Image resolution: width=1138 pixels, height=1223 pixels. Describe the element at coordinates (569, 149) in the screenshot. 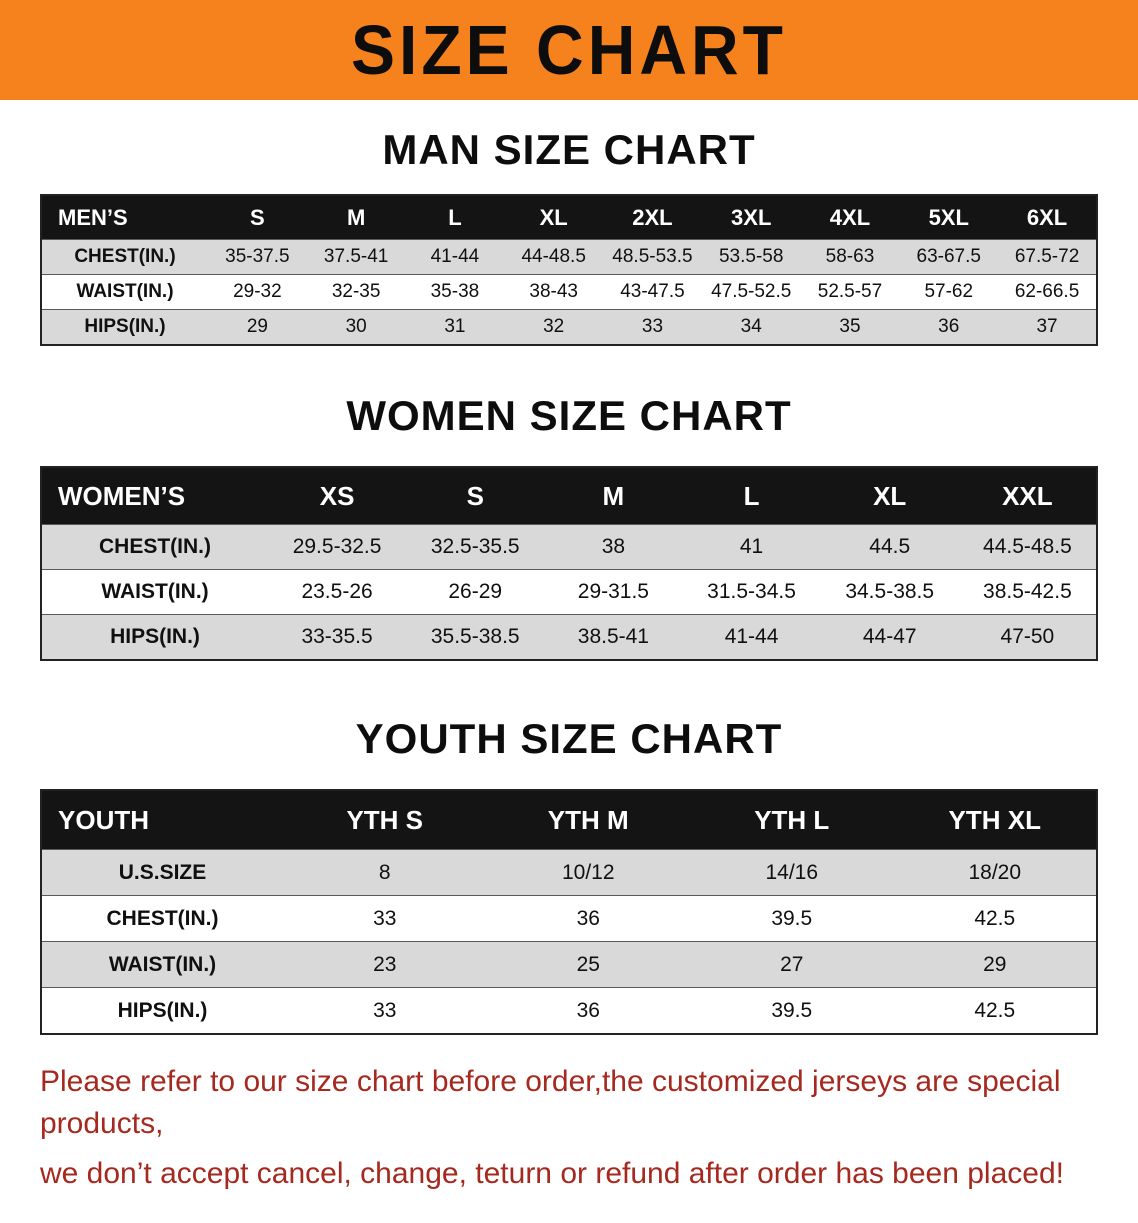

I see `men-heading: MAN SIZE CHART` at that location.